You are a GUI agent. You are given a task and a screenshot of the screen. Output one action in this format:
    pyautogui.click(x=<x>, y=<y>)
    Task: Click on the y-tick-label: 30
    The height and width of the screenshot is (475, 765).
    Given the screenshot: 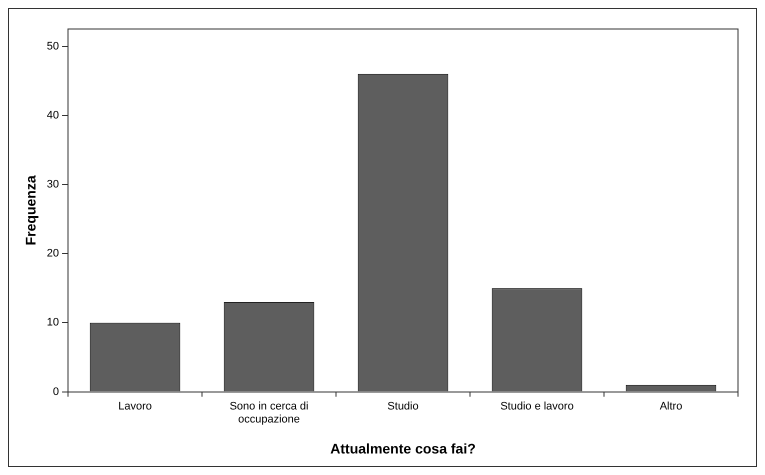 What is the action you would take?
    pyautogui.click(x=53, y=184)
    